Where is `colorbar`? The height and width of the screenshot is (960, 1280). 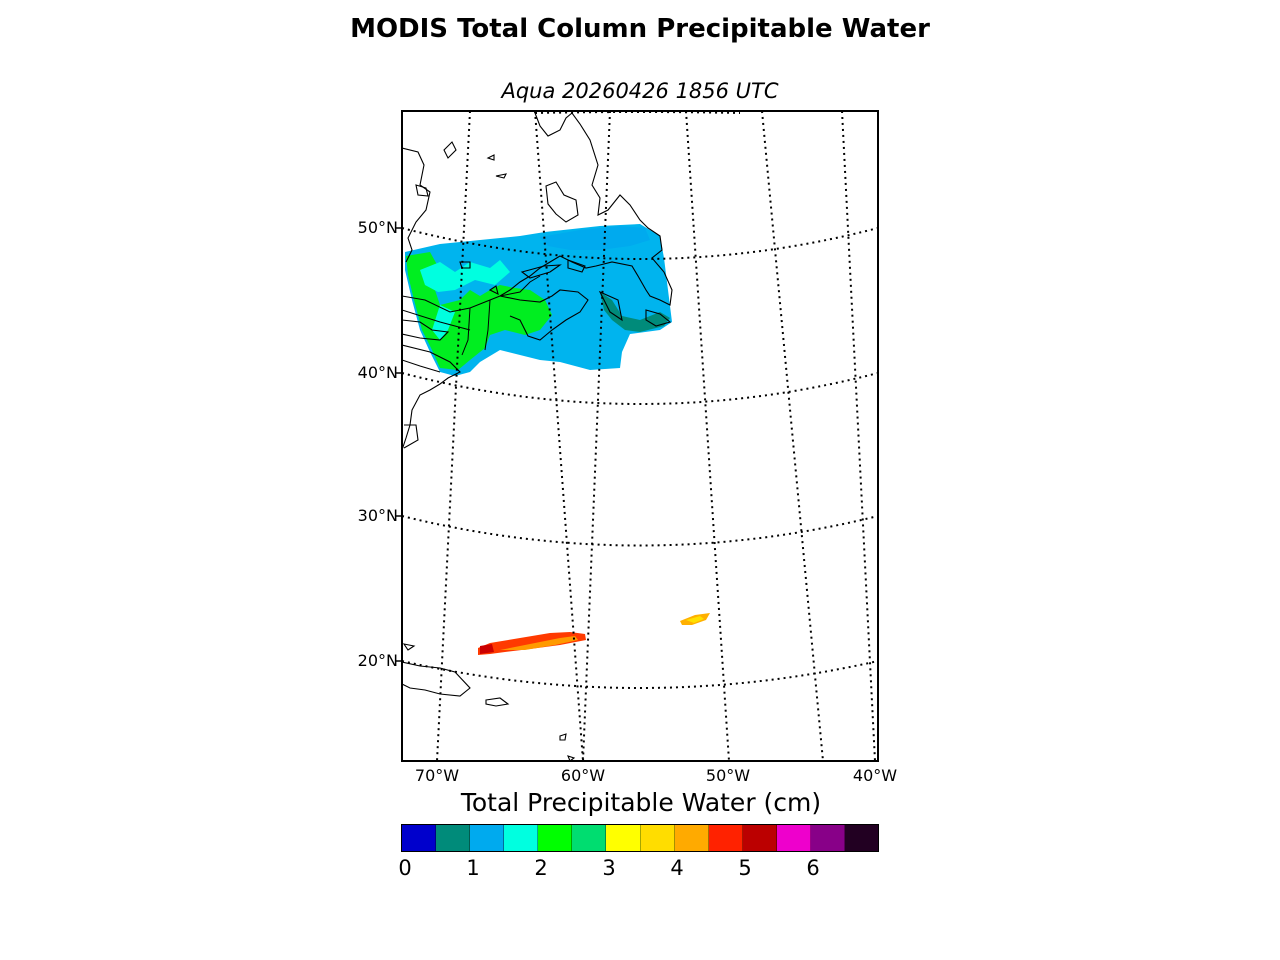
colorbar is located at coordinates (640, 838).